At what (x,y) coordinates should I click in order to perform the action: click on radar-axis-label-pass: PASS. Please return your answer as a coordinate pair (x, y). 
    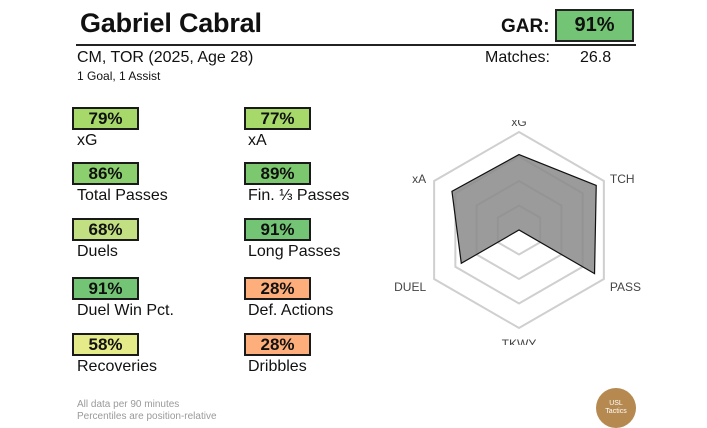
    Looking at the image, I should click on (625, 287).